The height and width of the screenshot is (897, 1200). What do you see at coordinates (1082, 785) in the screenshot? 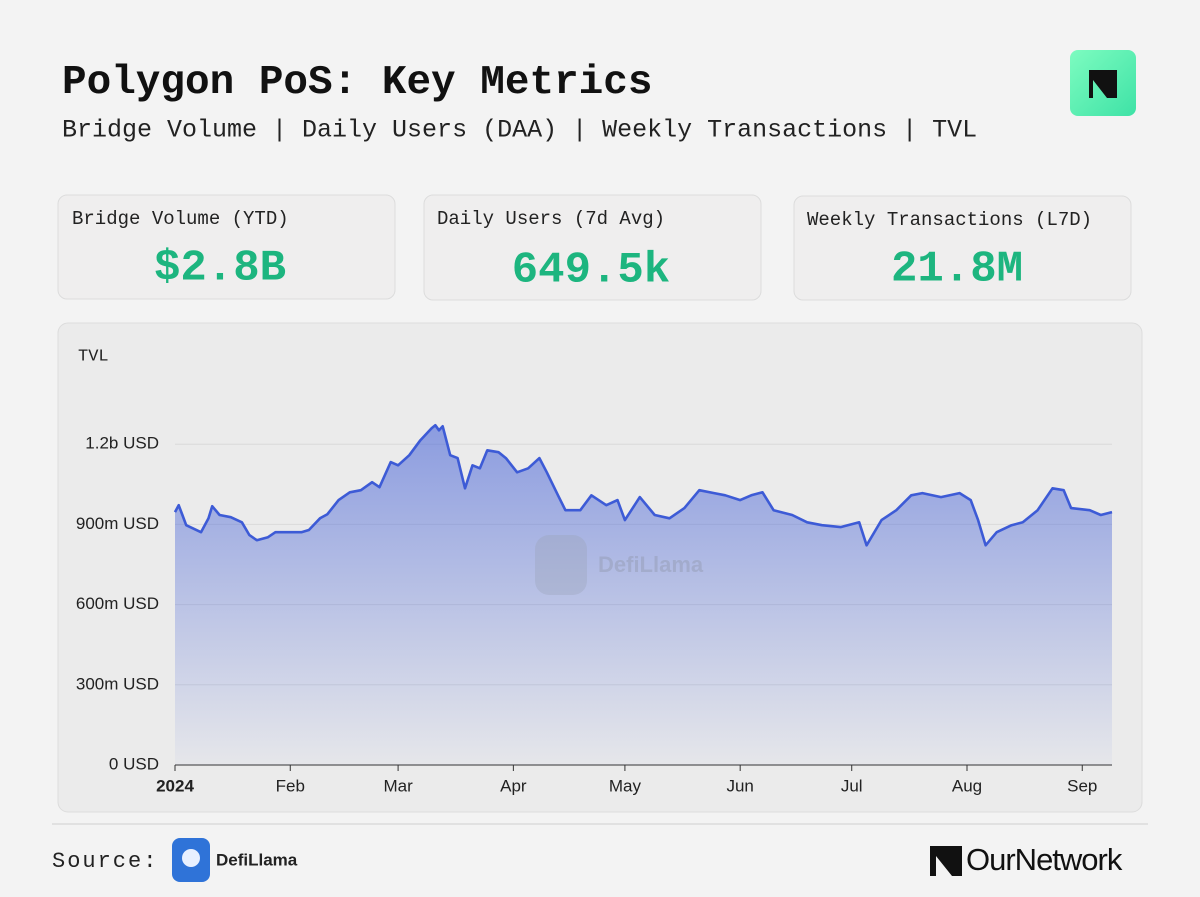
I see `x-tick-label: Sep` at bounding box center [1082, 785].